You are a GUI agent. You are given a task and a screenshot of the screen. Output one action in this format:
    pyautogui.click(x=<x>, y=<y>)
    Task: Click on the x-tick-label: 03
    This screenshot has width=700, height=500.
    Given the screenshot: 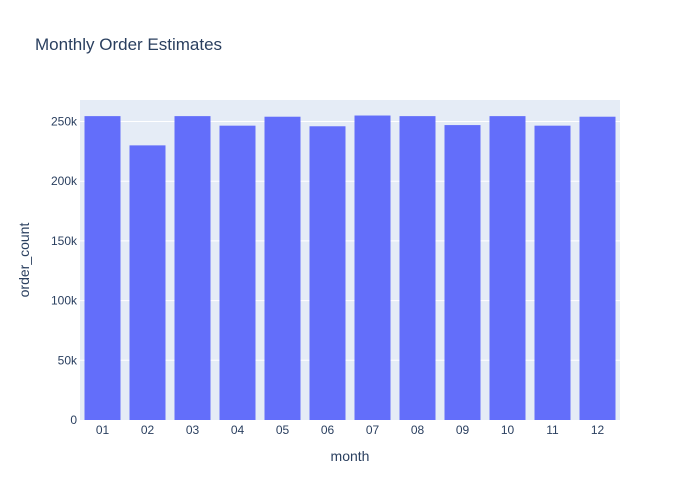 What is the action you would take?
    pyautogui.click(x=193, y=430)
    